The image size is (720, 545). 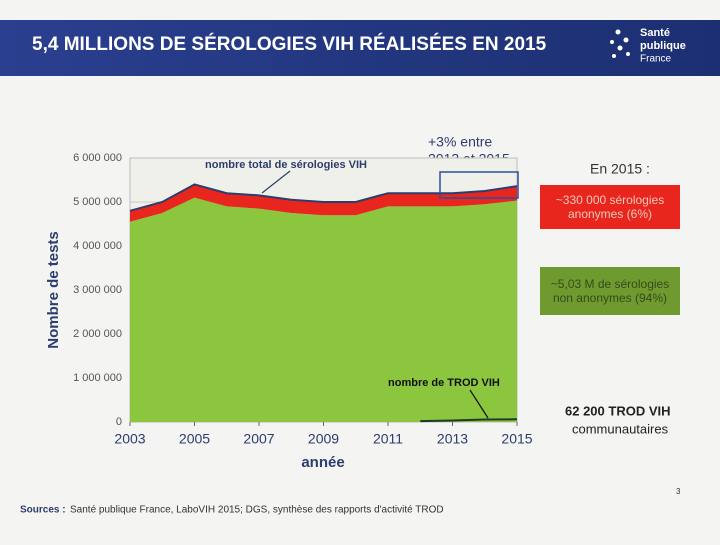 What do you see at coordinates (53, 290) in the screenshot?
I see `y-axis-label: Nombre de tests` at bounding box center [53, 290].